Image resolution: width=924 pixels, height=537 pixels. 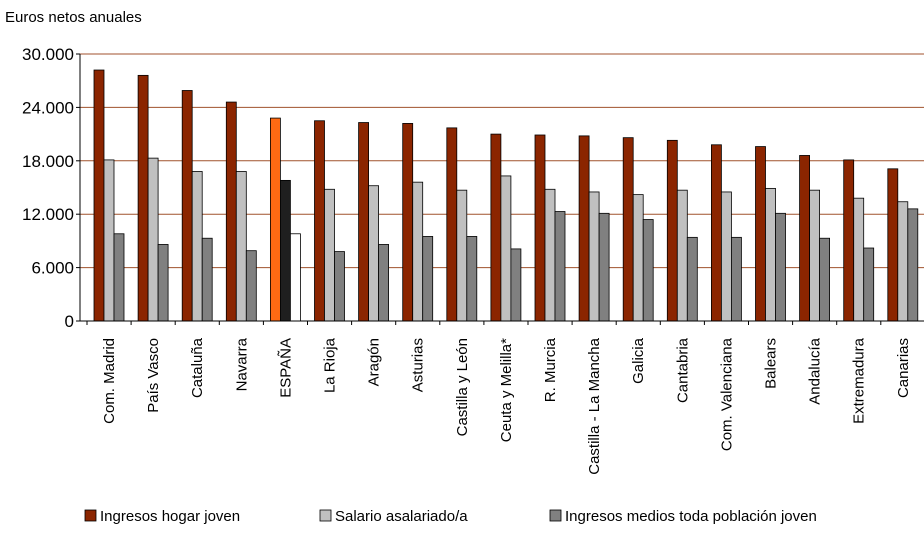 I want to click on bar-group-andalucia, so click(x=814, y=238).